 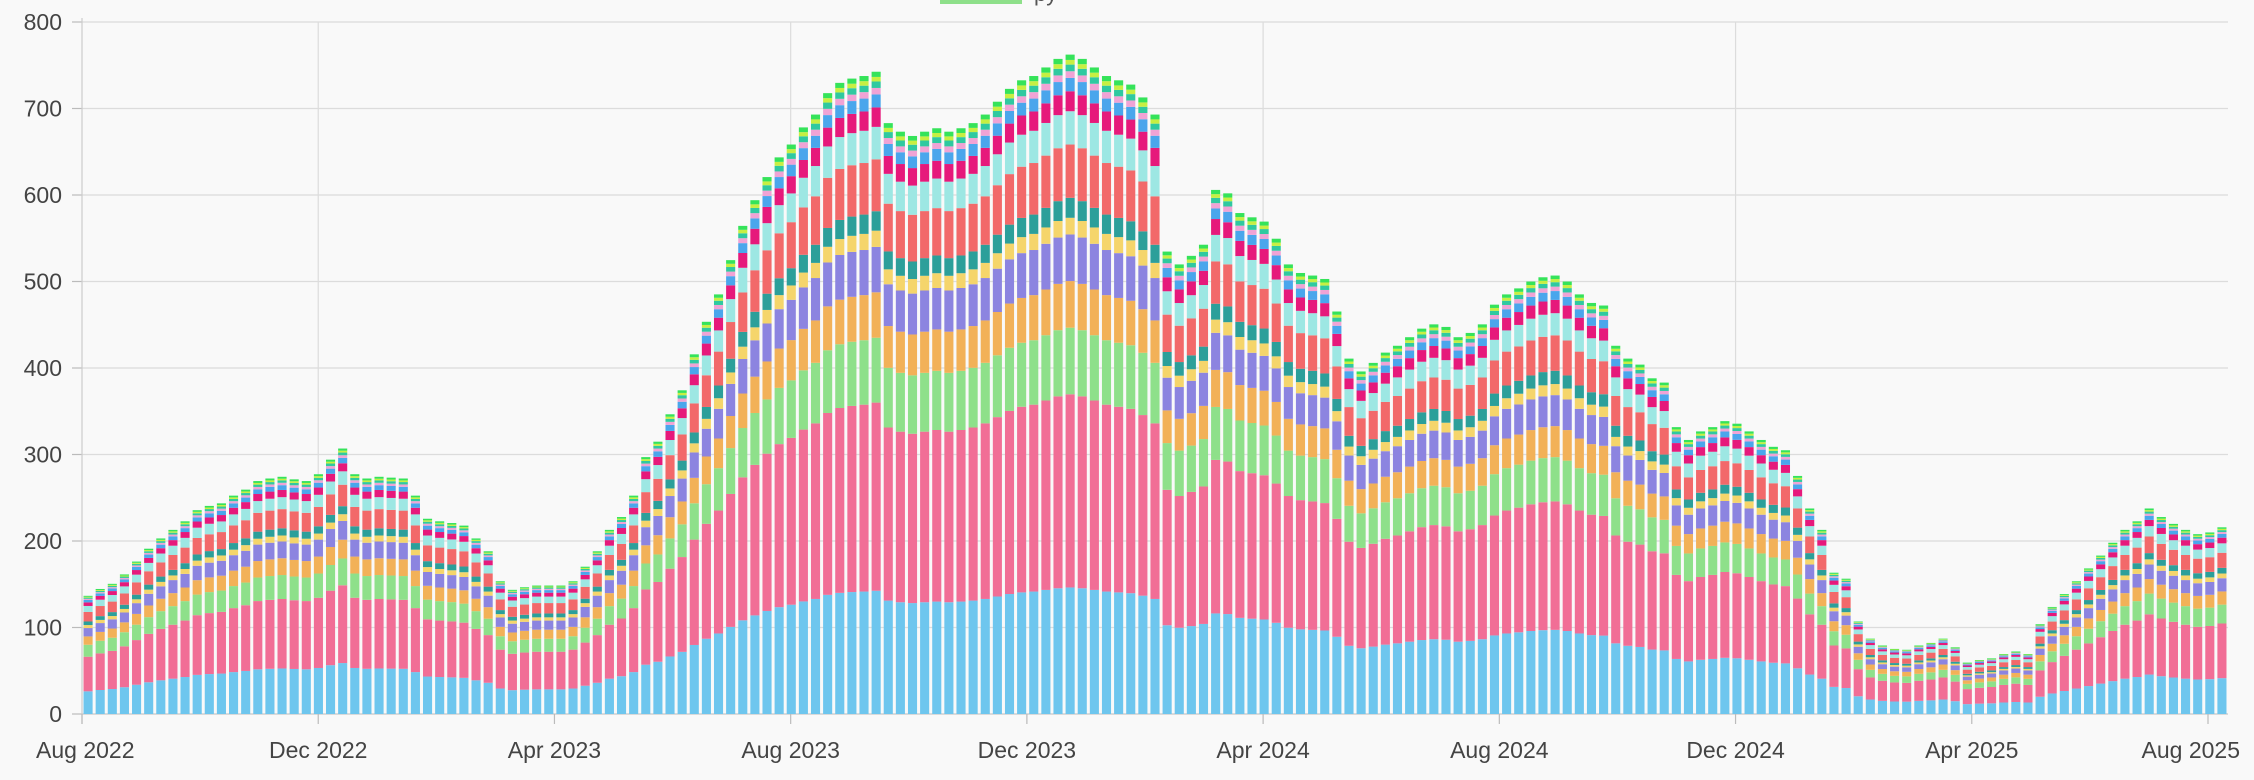 I want to click on legend-label-py: py, so click(x=1045, y=3).